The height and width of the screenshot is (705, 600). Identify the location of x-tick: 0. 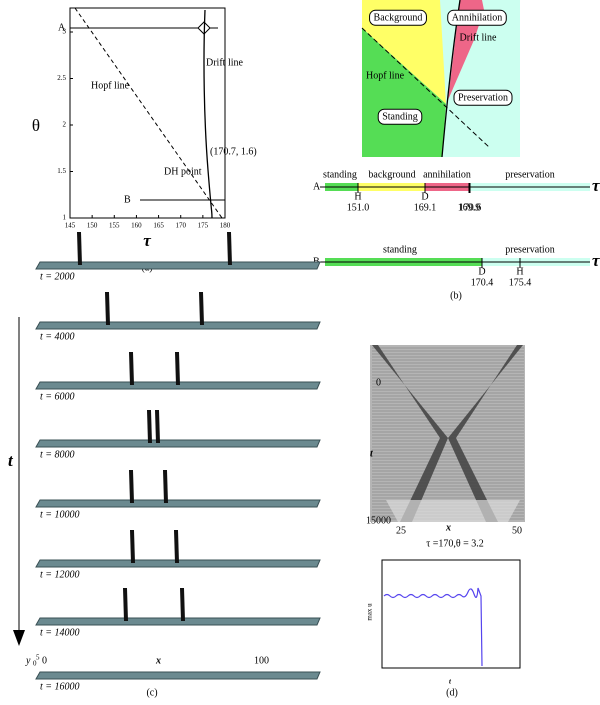
(44, 660).